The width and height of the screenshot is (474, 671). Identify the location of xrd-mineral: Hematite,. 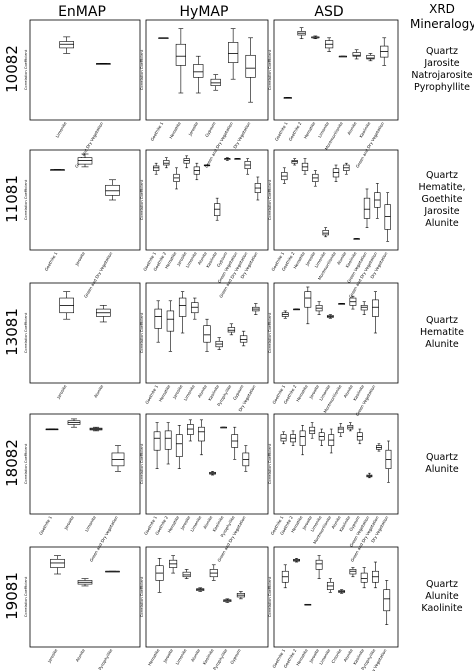
(442, 187).